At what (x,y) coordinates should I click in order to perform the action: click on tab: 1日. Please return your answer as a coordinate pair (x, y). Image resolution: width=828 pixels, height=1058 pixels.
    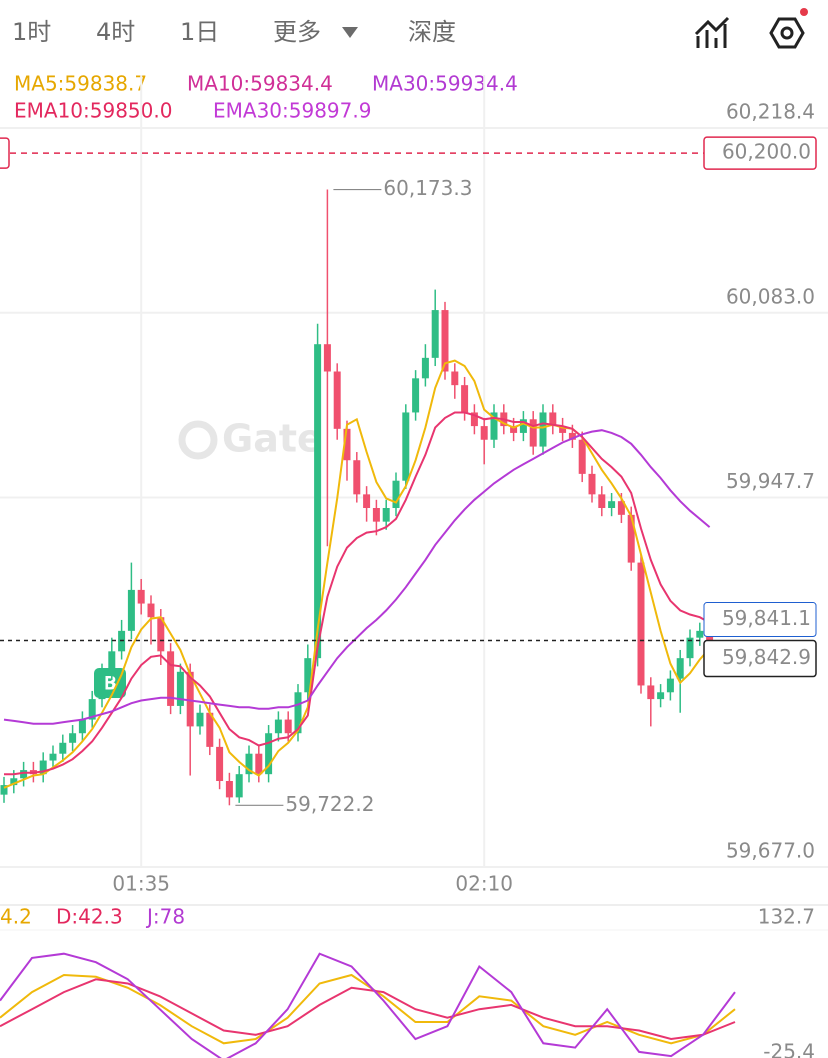
    Looking at the image, I should click on (199, 32).